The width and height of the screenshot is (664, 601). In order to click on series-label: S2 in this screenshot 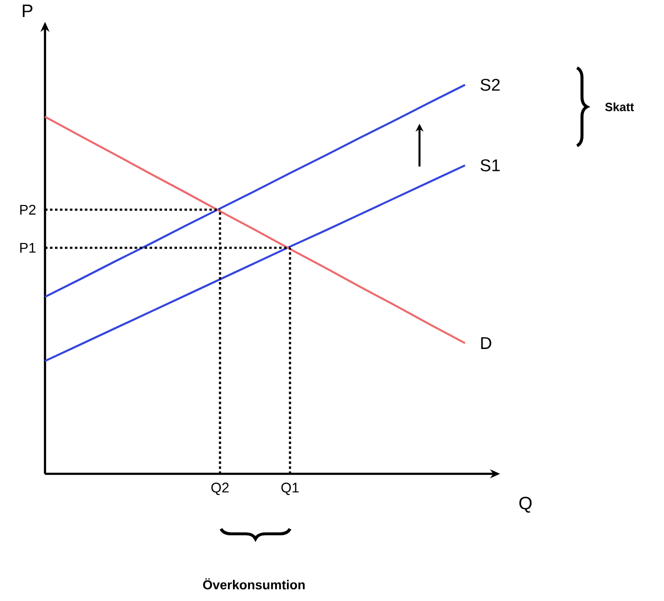, I will do `click(490, 84)`.